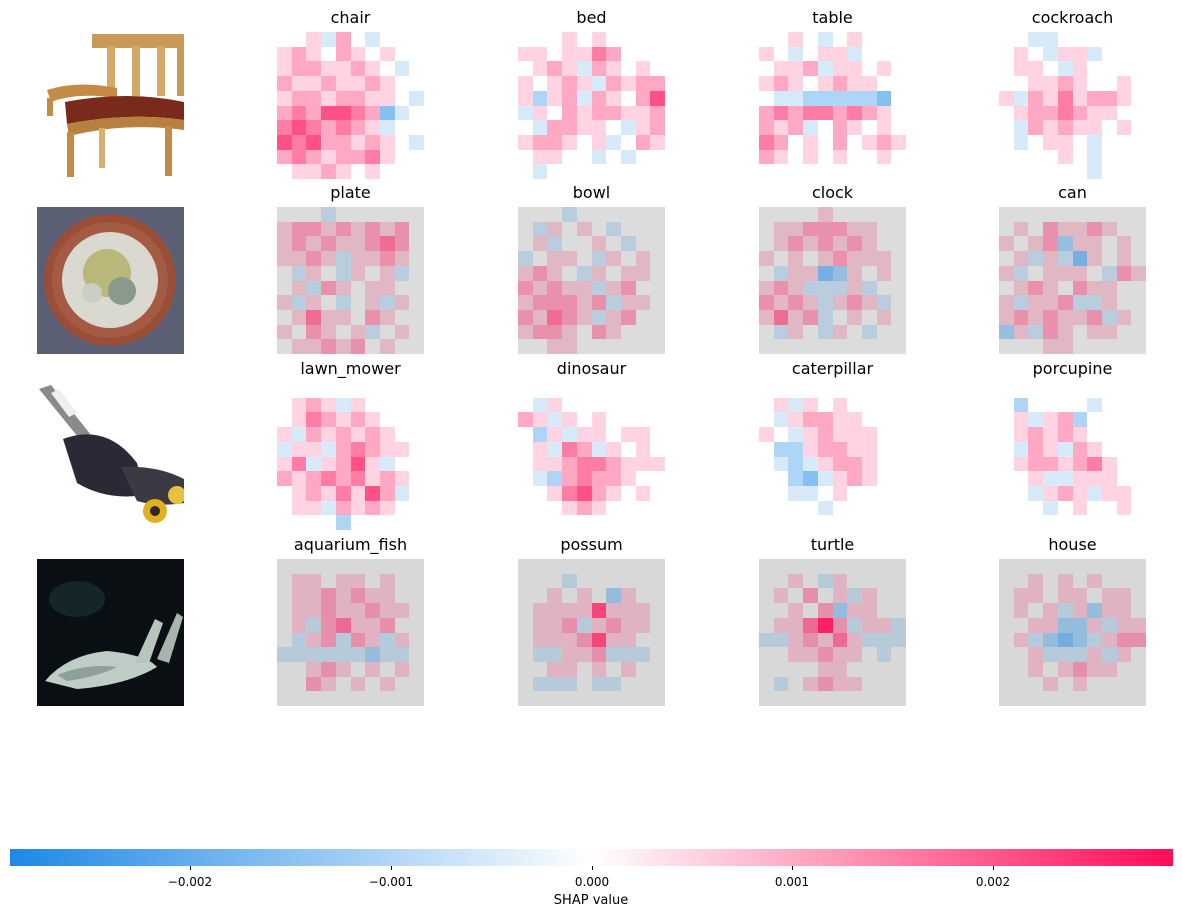 The image size is (1182, 919). Describe the element at coordinates (591, 857) in the screenshot. I see `colorbar-gradient` at that location.